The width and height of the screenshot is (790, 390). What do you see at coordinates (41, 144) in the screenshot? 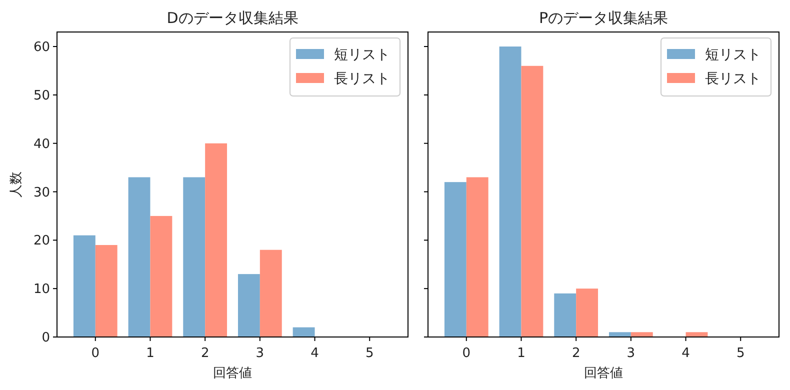
I see `y-tick-label: 40` at bounding box center [41, 144].